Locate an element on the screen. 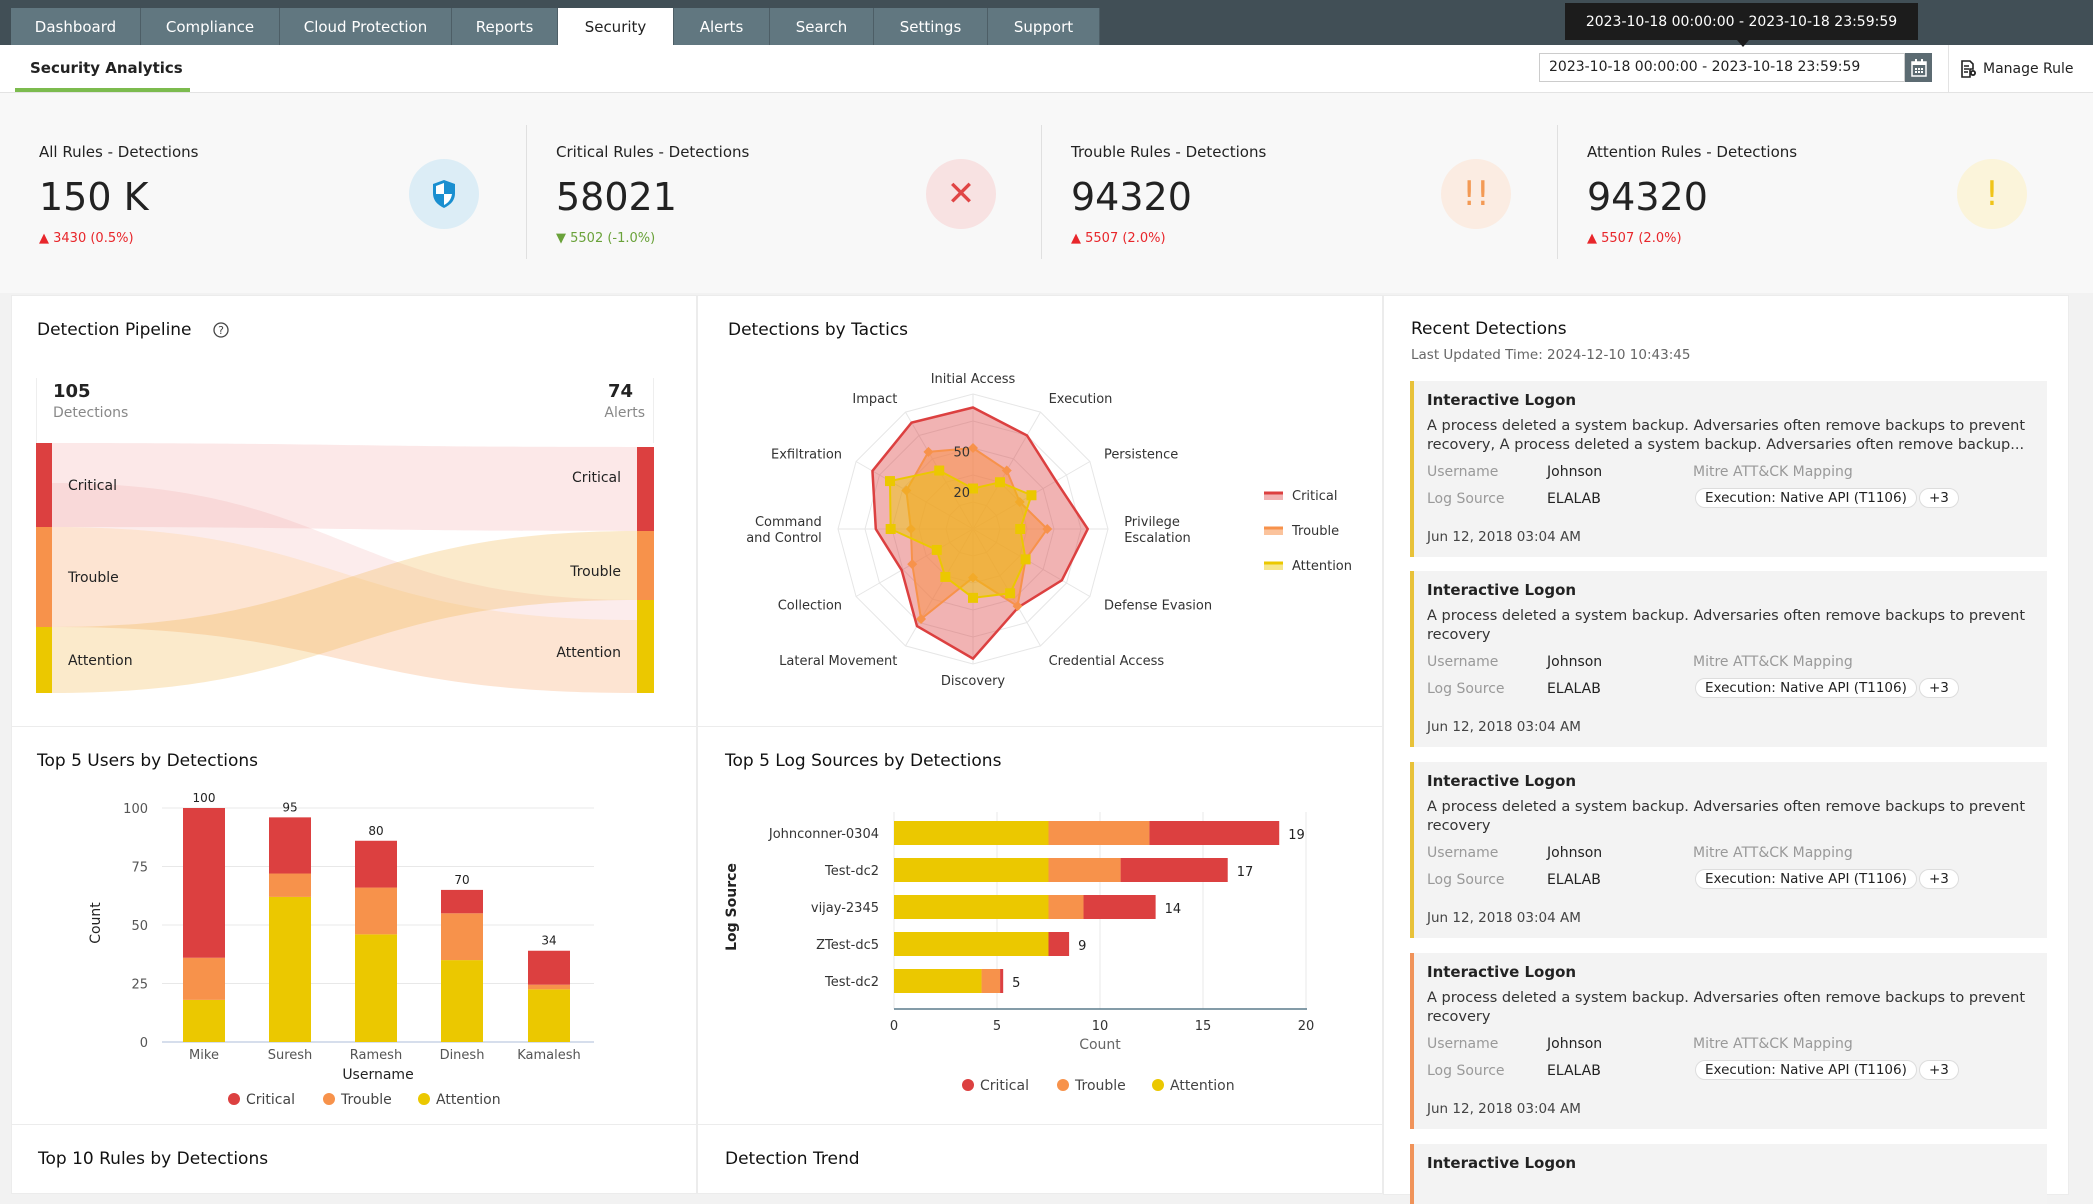  radar-axis-label: Discovery is located at coordinates (973, 681).